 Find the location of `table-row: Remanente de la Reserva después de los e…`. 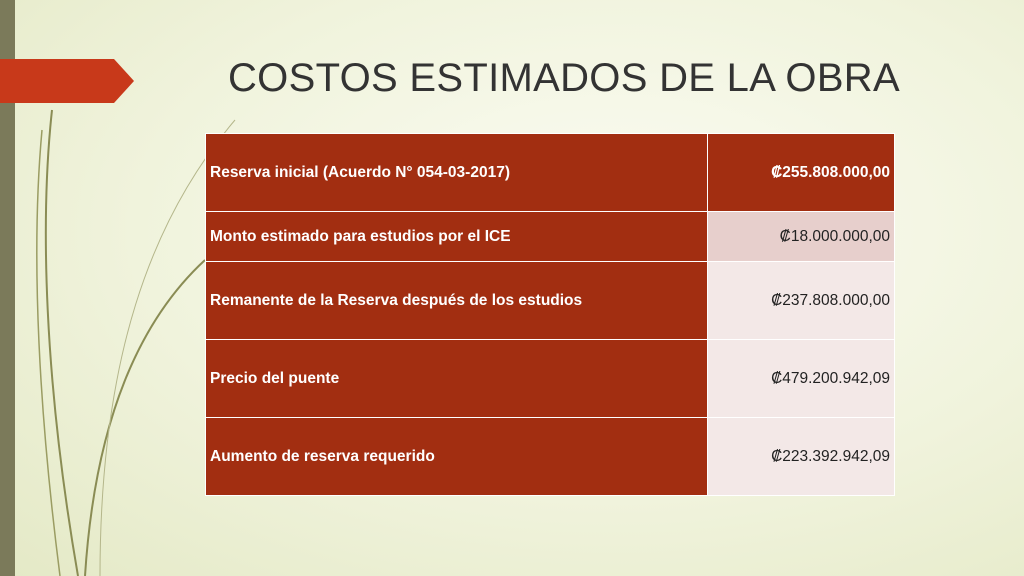

table-row: Remanente de la Reserva después de los e… is located at coordinates (550, 300).